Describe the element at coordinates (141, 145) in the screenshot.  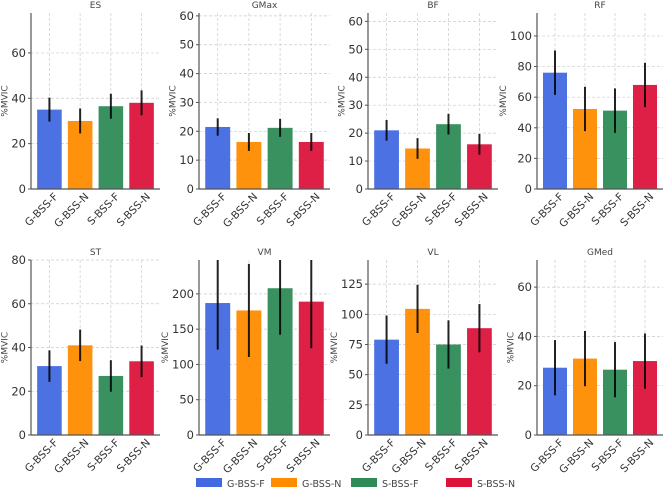
I see `bar-s-bss-n` at that location.